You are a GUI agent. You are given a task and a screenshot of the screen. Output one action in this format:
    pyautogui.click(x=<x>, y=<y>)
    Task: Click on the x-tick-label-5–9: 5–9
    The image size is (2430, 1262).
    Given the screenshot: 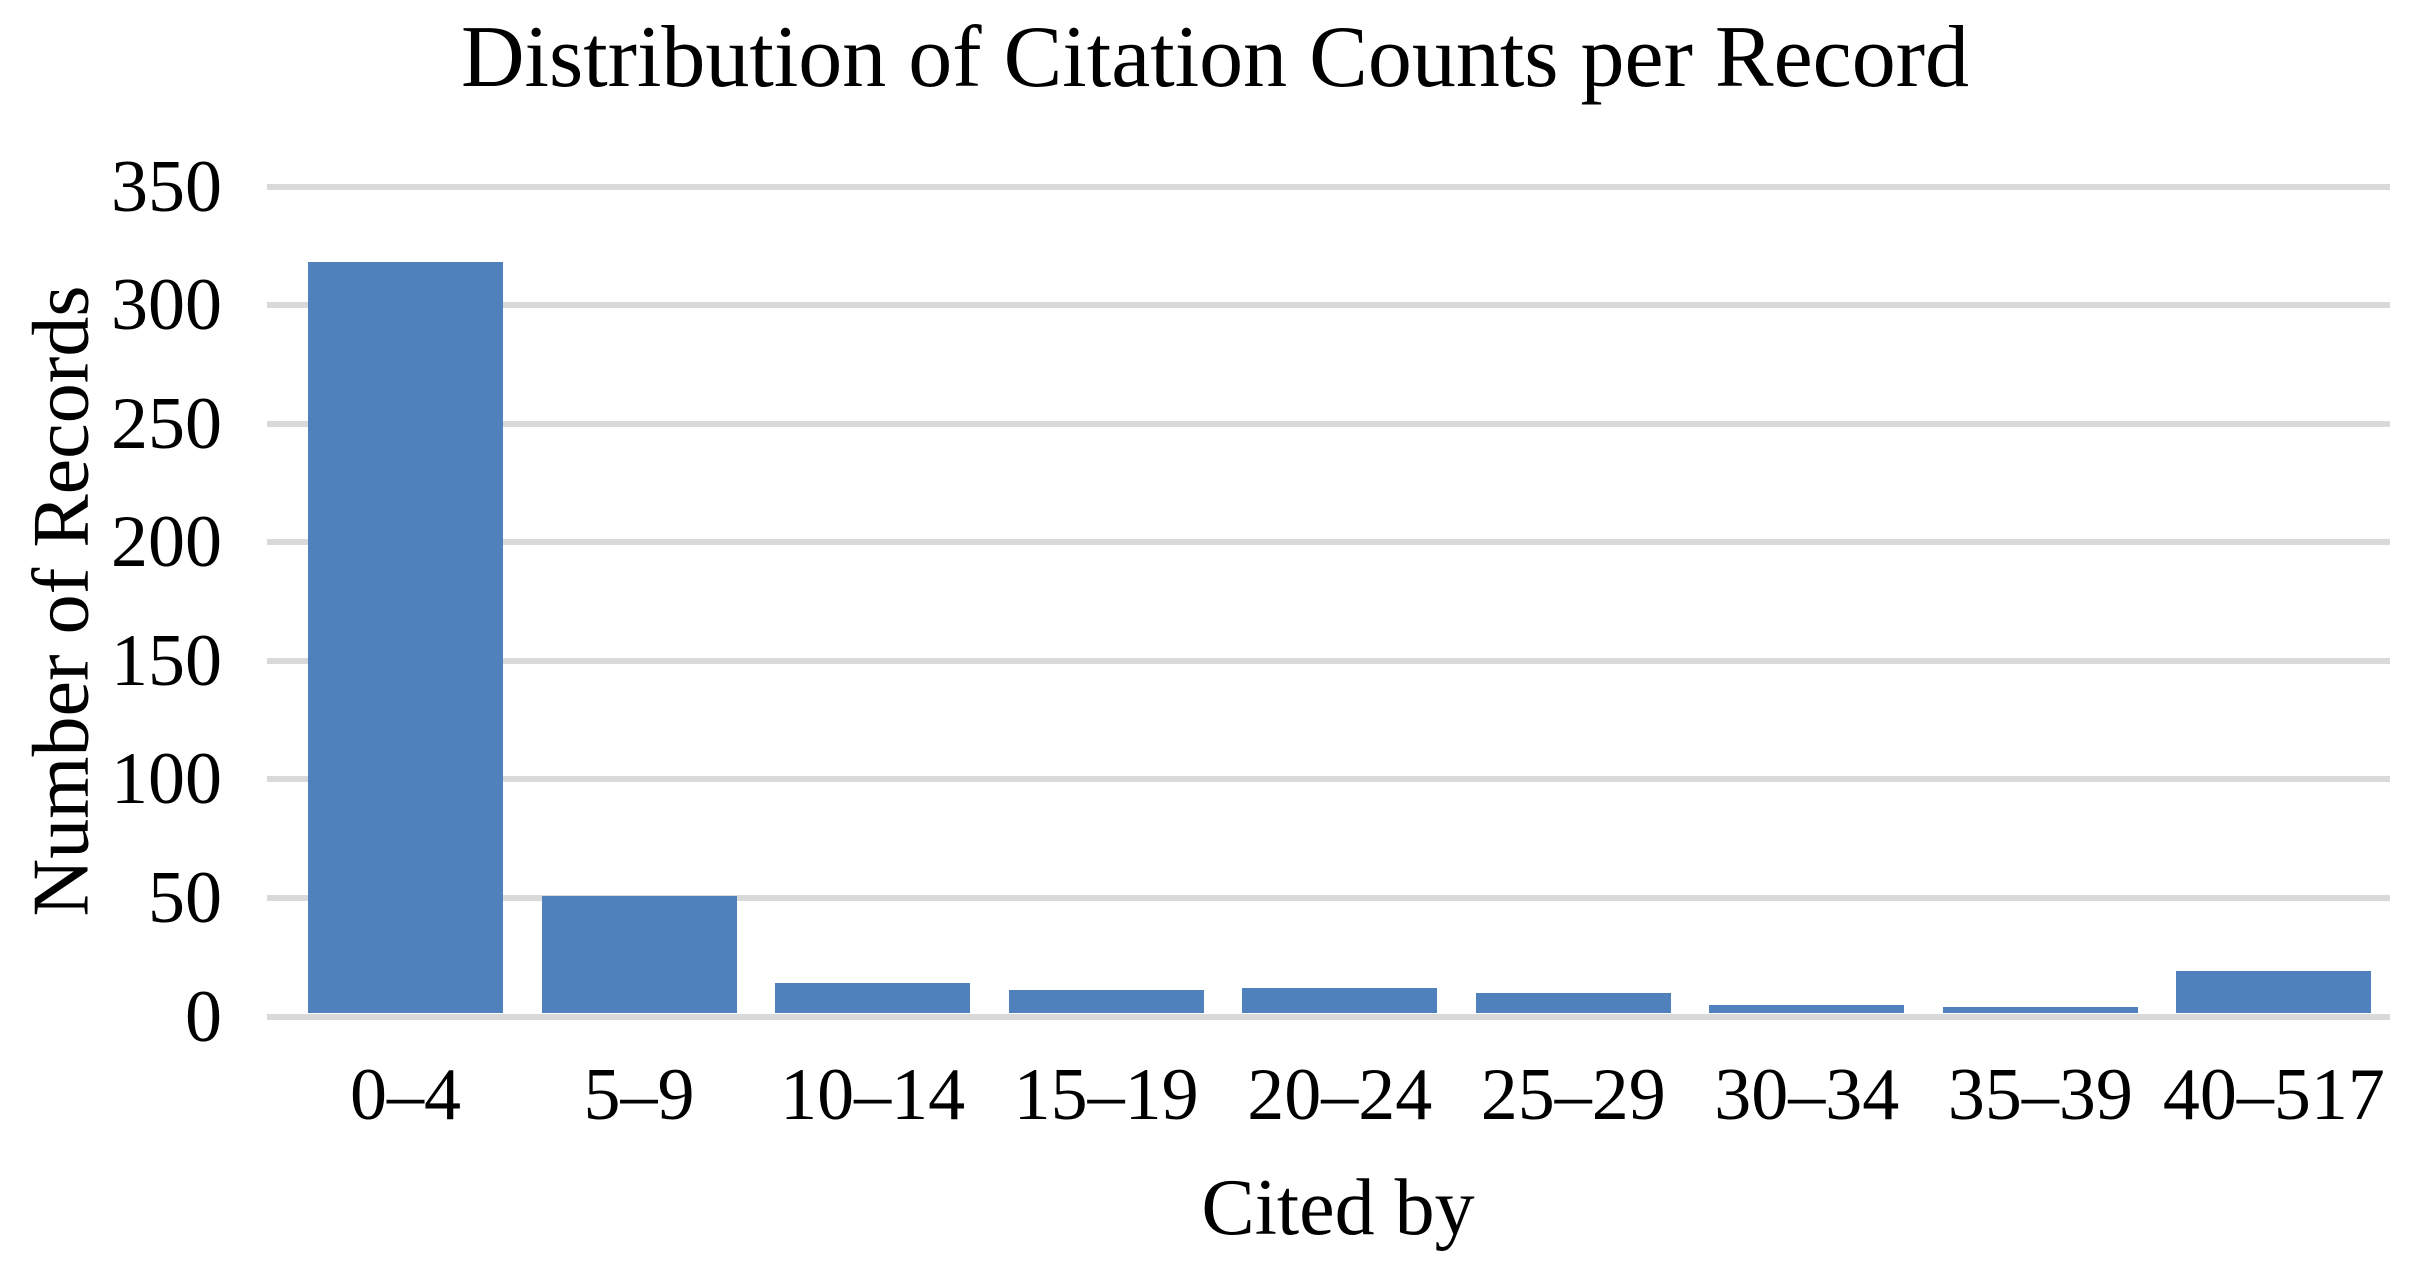 What is the action you would take?
    pyautogui.click(x=639, y=1095)
    